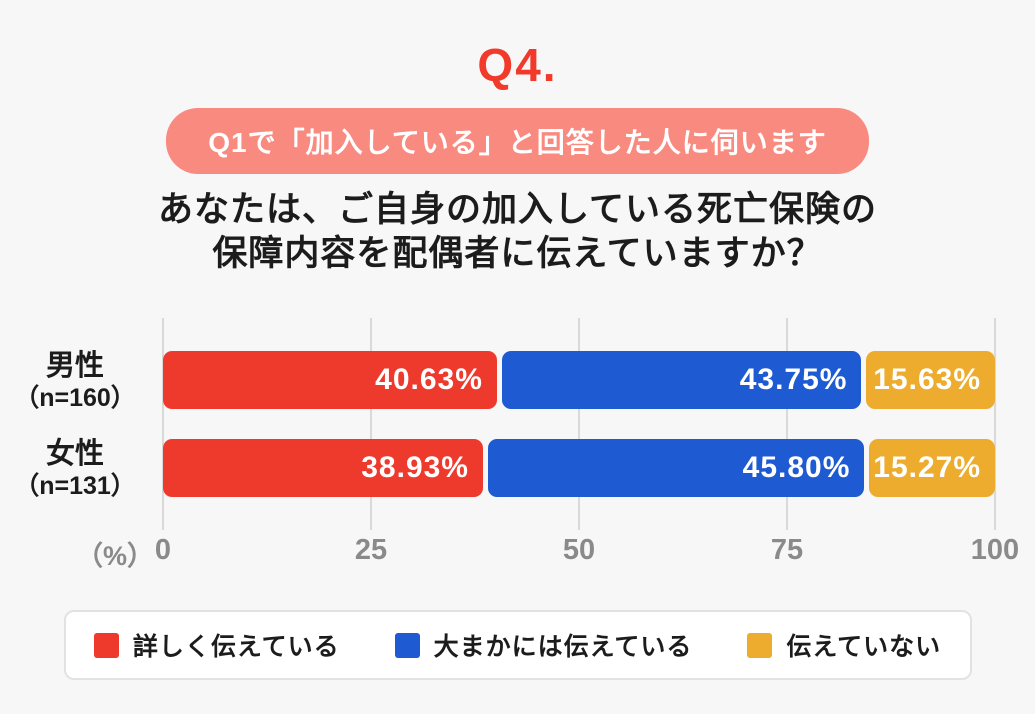 This screenshot has height=714, width=1035. What do you see at coordinates (115, 556) in the screenshot?
I see `axis-unit-label: （%）` at bounding box center [115, 556].